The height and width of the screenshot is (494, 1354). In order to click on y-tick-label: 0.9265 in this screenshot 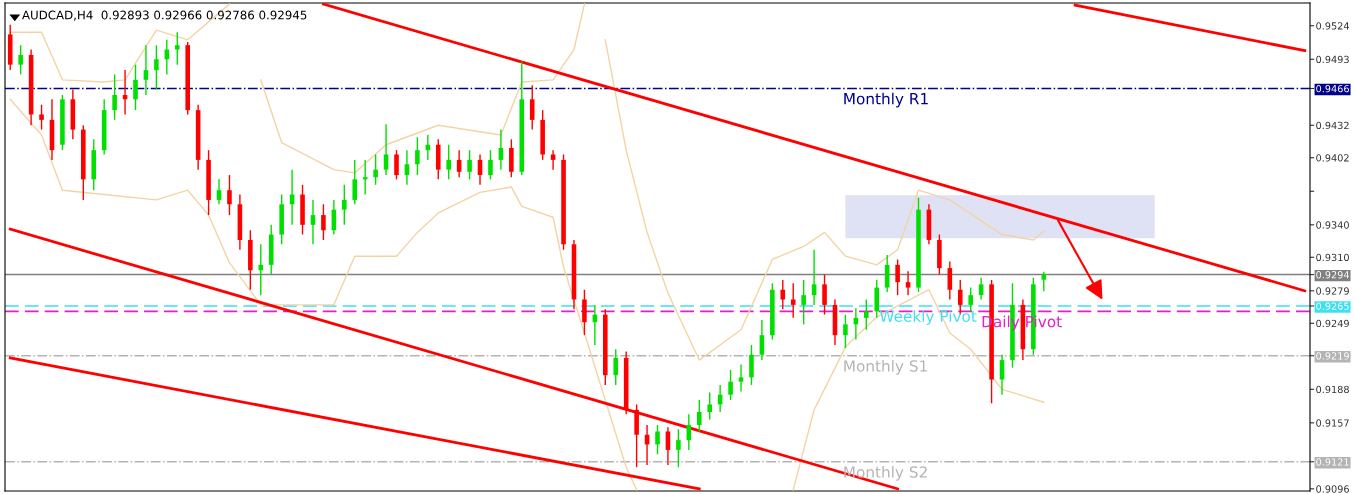, I will do `click(1332, 306)`.